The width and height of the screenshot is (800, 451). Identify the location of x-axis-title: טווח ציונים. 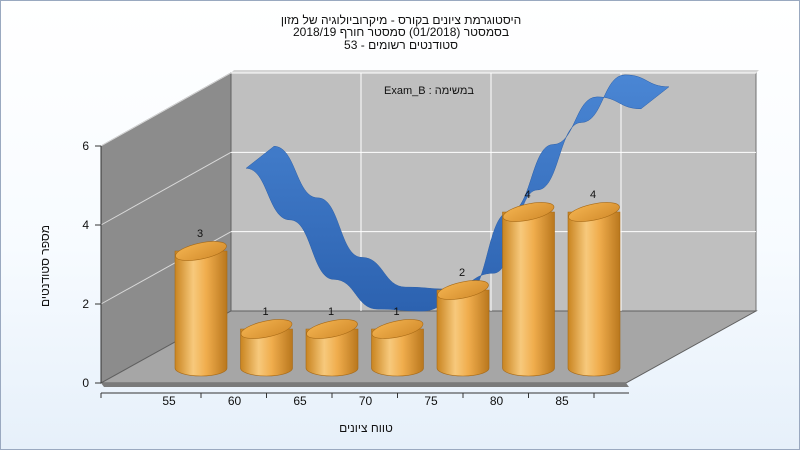
(366, 428).